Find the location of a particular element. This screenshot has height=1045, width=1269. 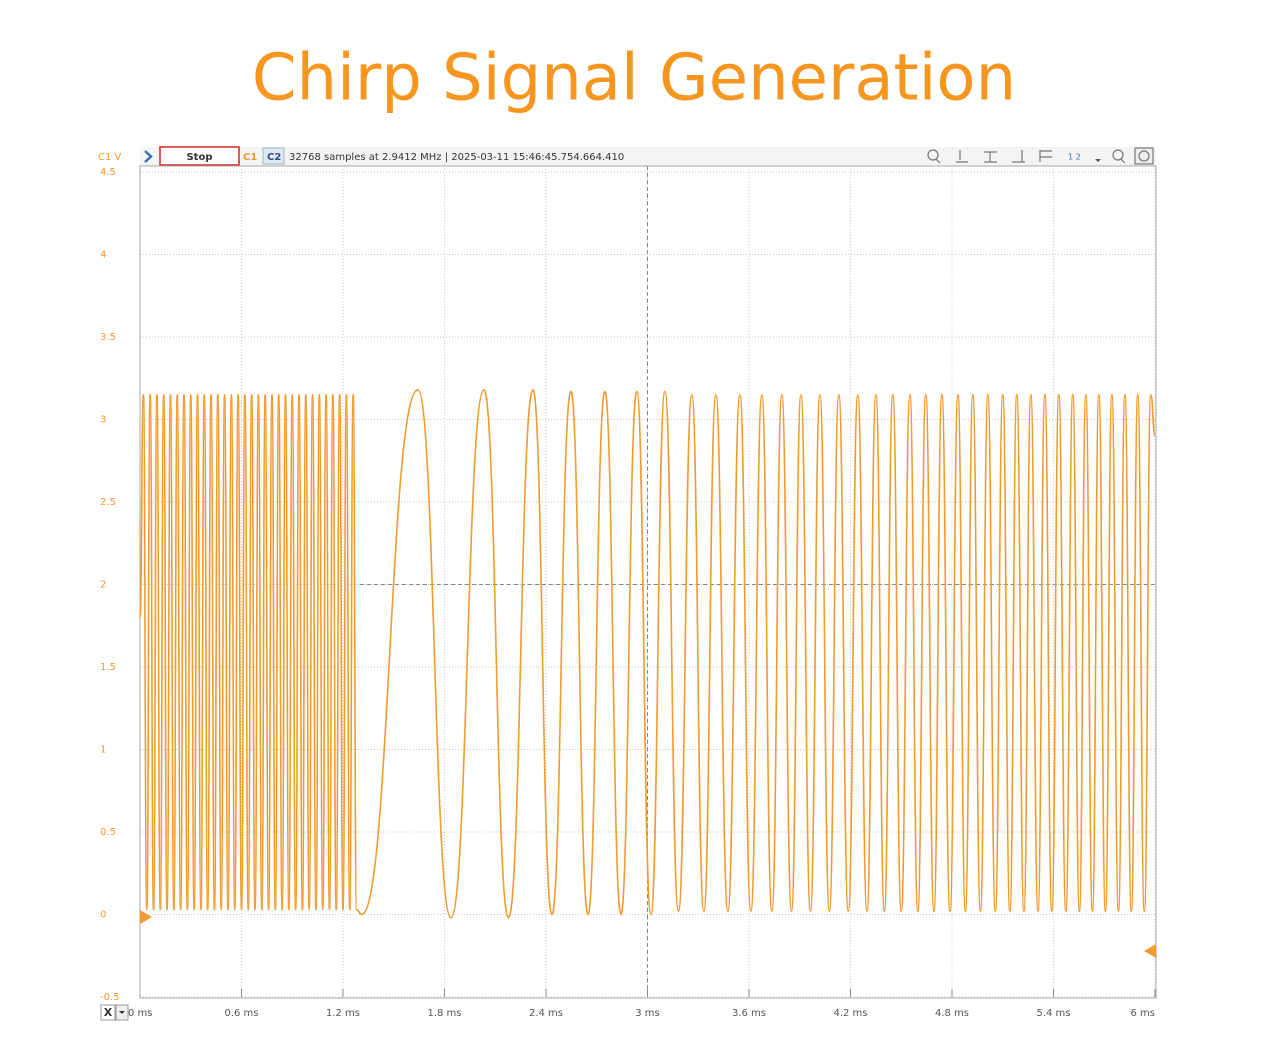

x-tick-label: 0 ms is located at coordinates (140, 1013).